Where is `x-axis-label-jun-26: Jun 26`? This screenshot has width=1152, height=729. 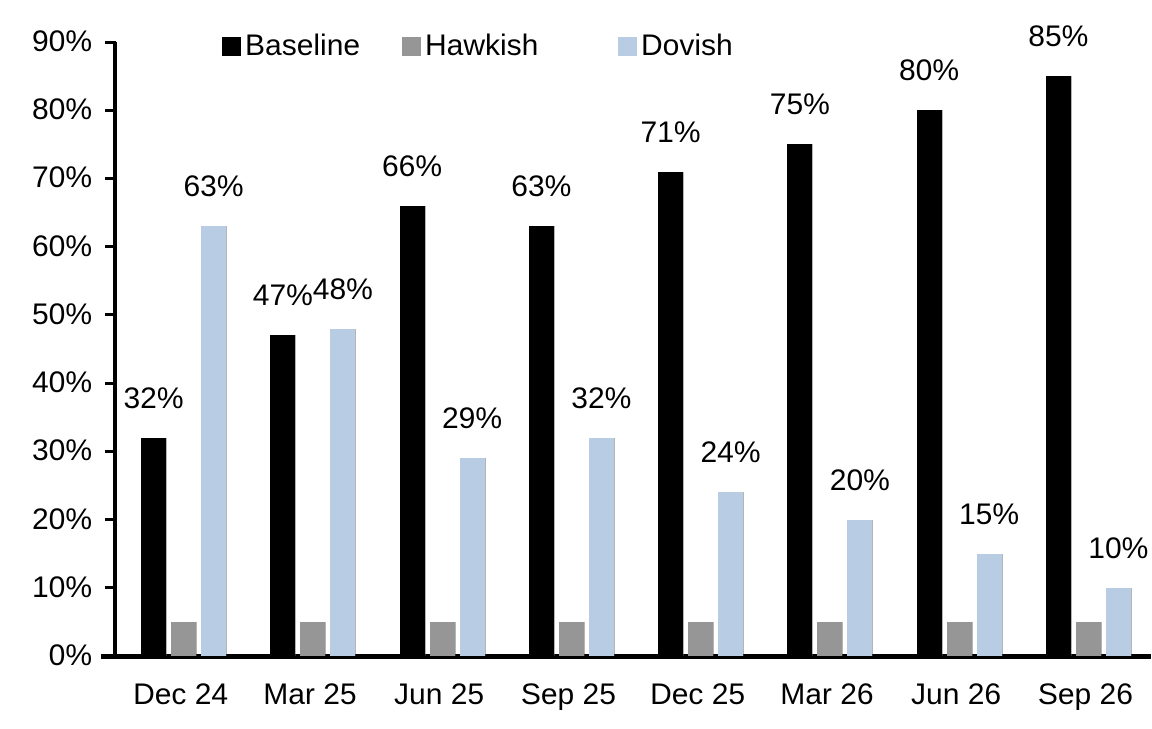
x-axis-label-jun-26: Jun 26 is located at coordinates (956, 694).